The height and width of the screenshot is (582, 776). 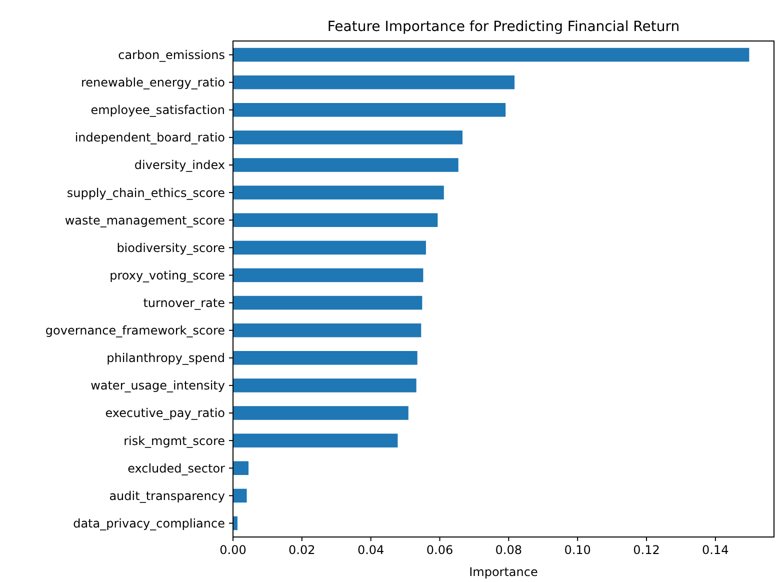 I want to click on y-tick-label: audit_transparency, so click(x=167, y=495).